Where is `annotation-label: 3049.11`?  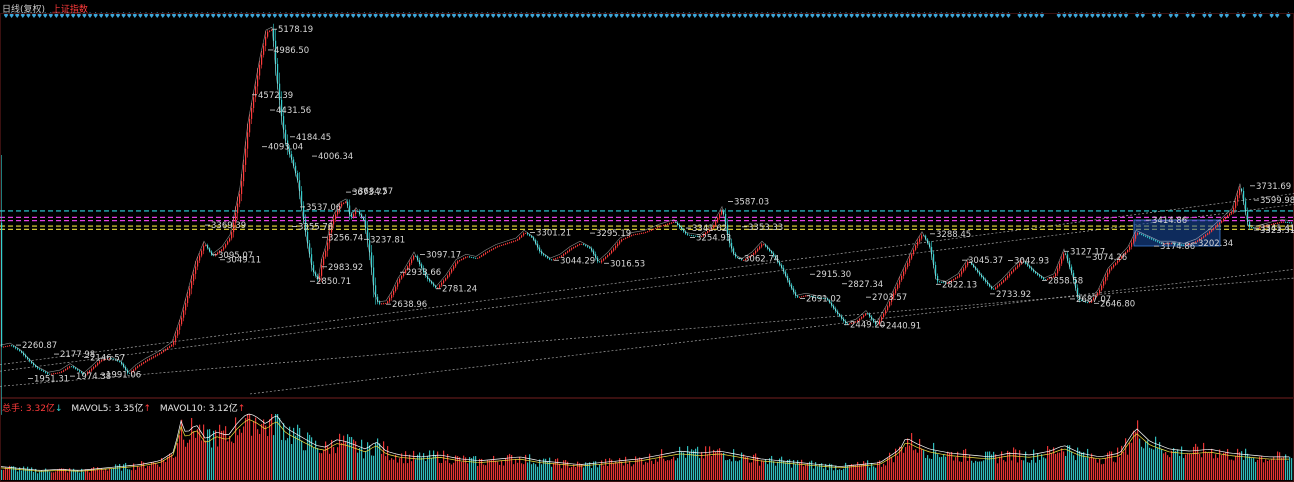 annotation-label: 3049.11 is located at coordinates (243, 261).